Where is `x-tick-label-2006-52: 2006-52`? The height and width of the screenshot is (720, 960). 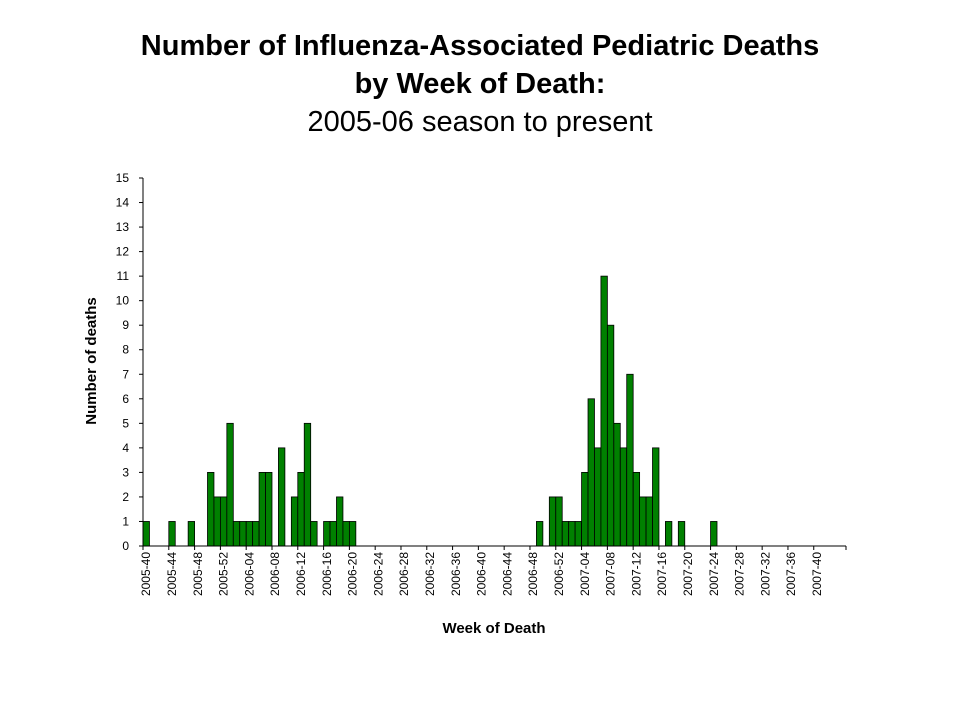
x-tick-label-2006-52: 2006-52 is located at coordinates (559, 574).